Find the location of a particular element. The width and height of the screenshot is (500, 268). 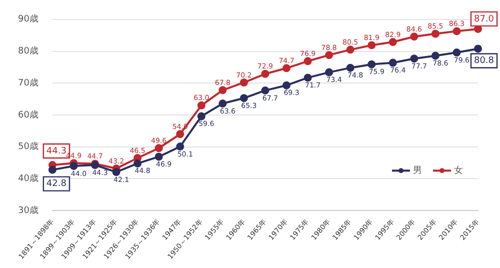

y-tick-label: 50歳 is located at coordinates (28, 146).